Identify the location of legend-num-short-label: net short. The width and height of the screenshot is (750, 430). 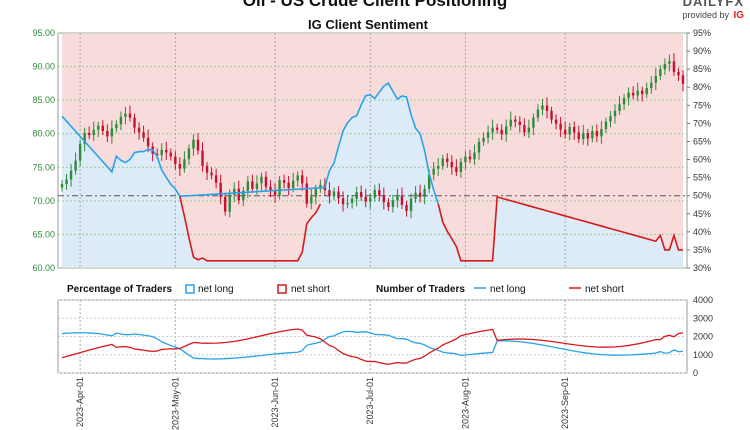
(604, 289).